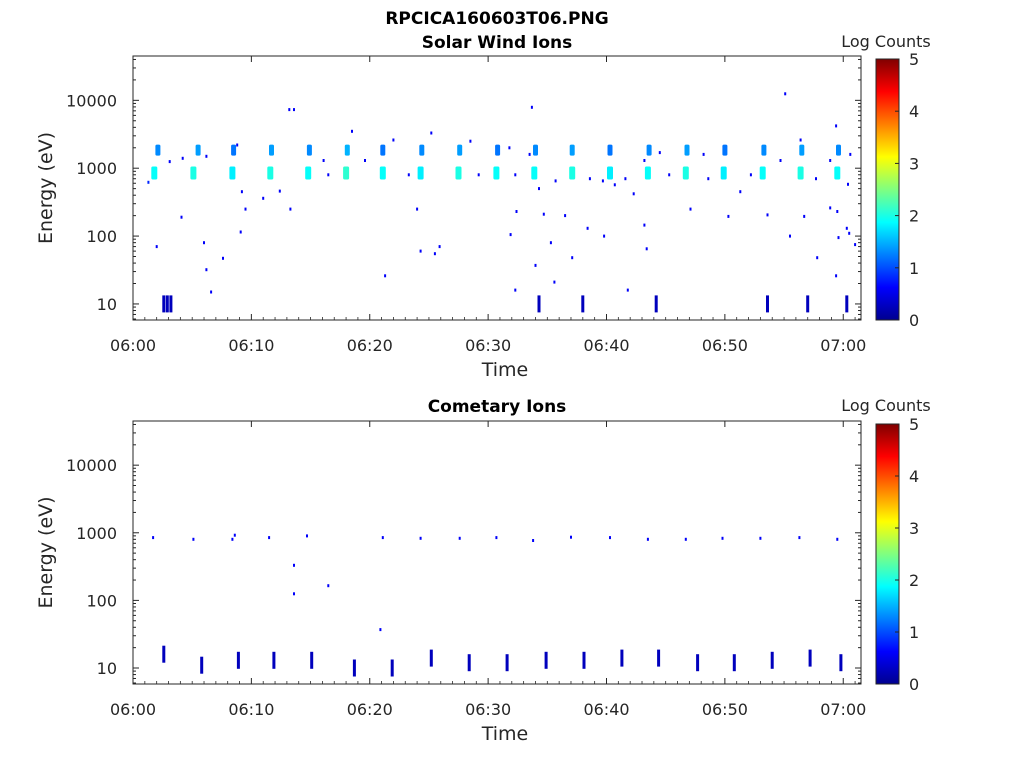  I want to click on panel-title: Cometary Ions, so click(497, 407).